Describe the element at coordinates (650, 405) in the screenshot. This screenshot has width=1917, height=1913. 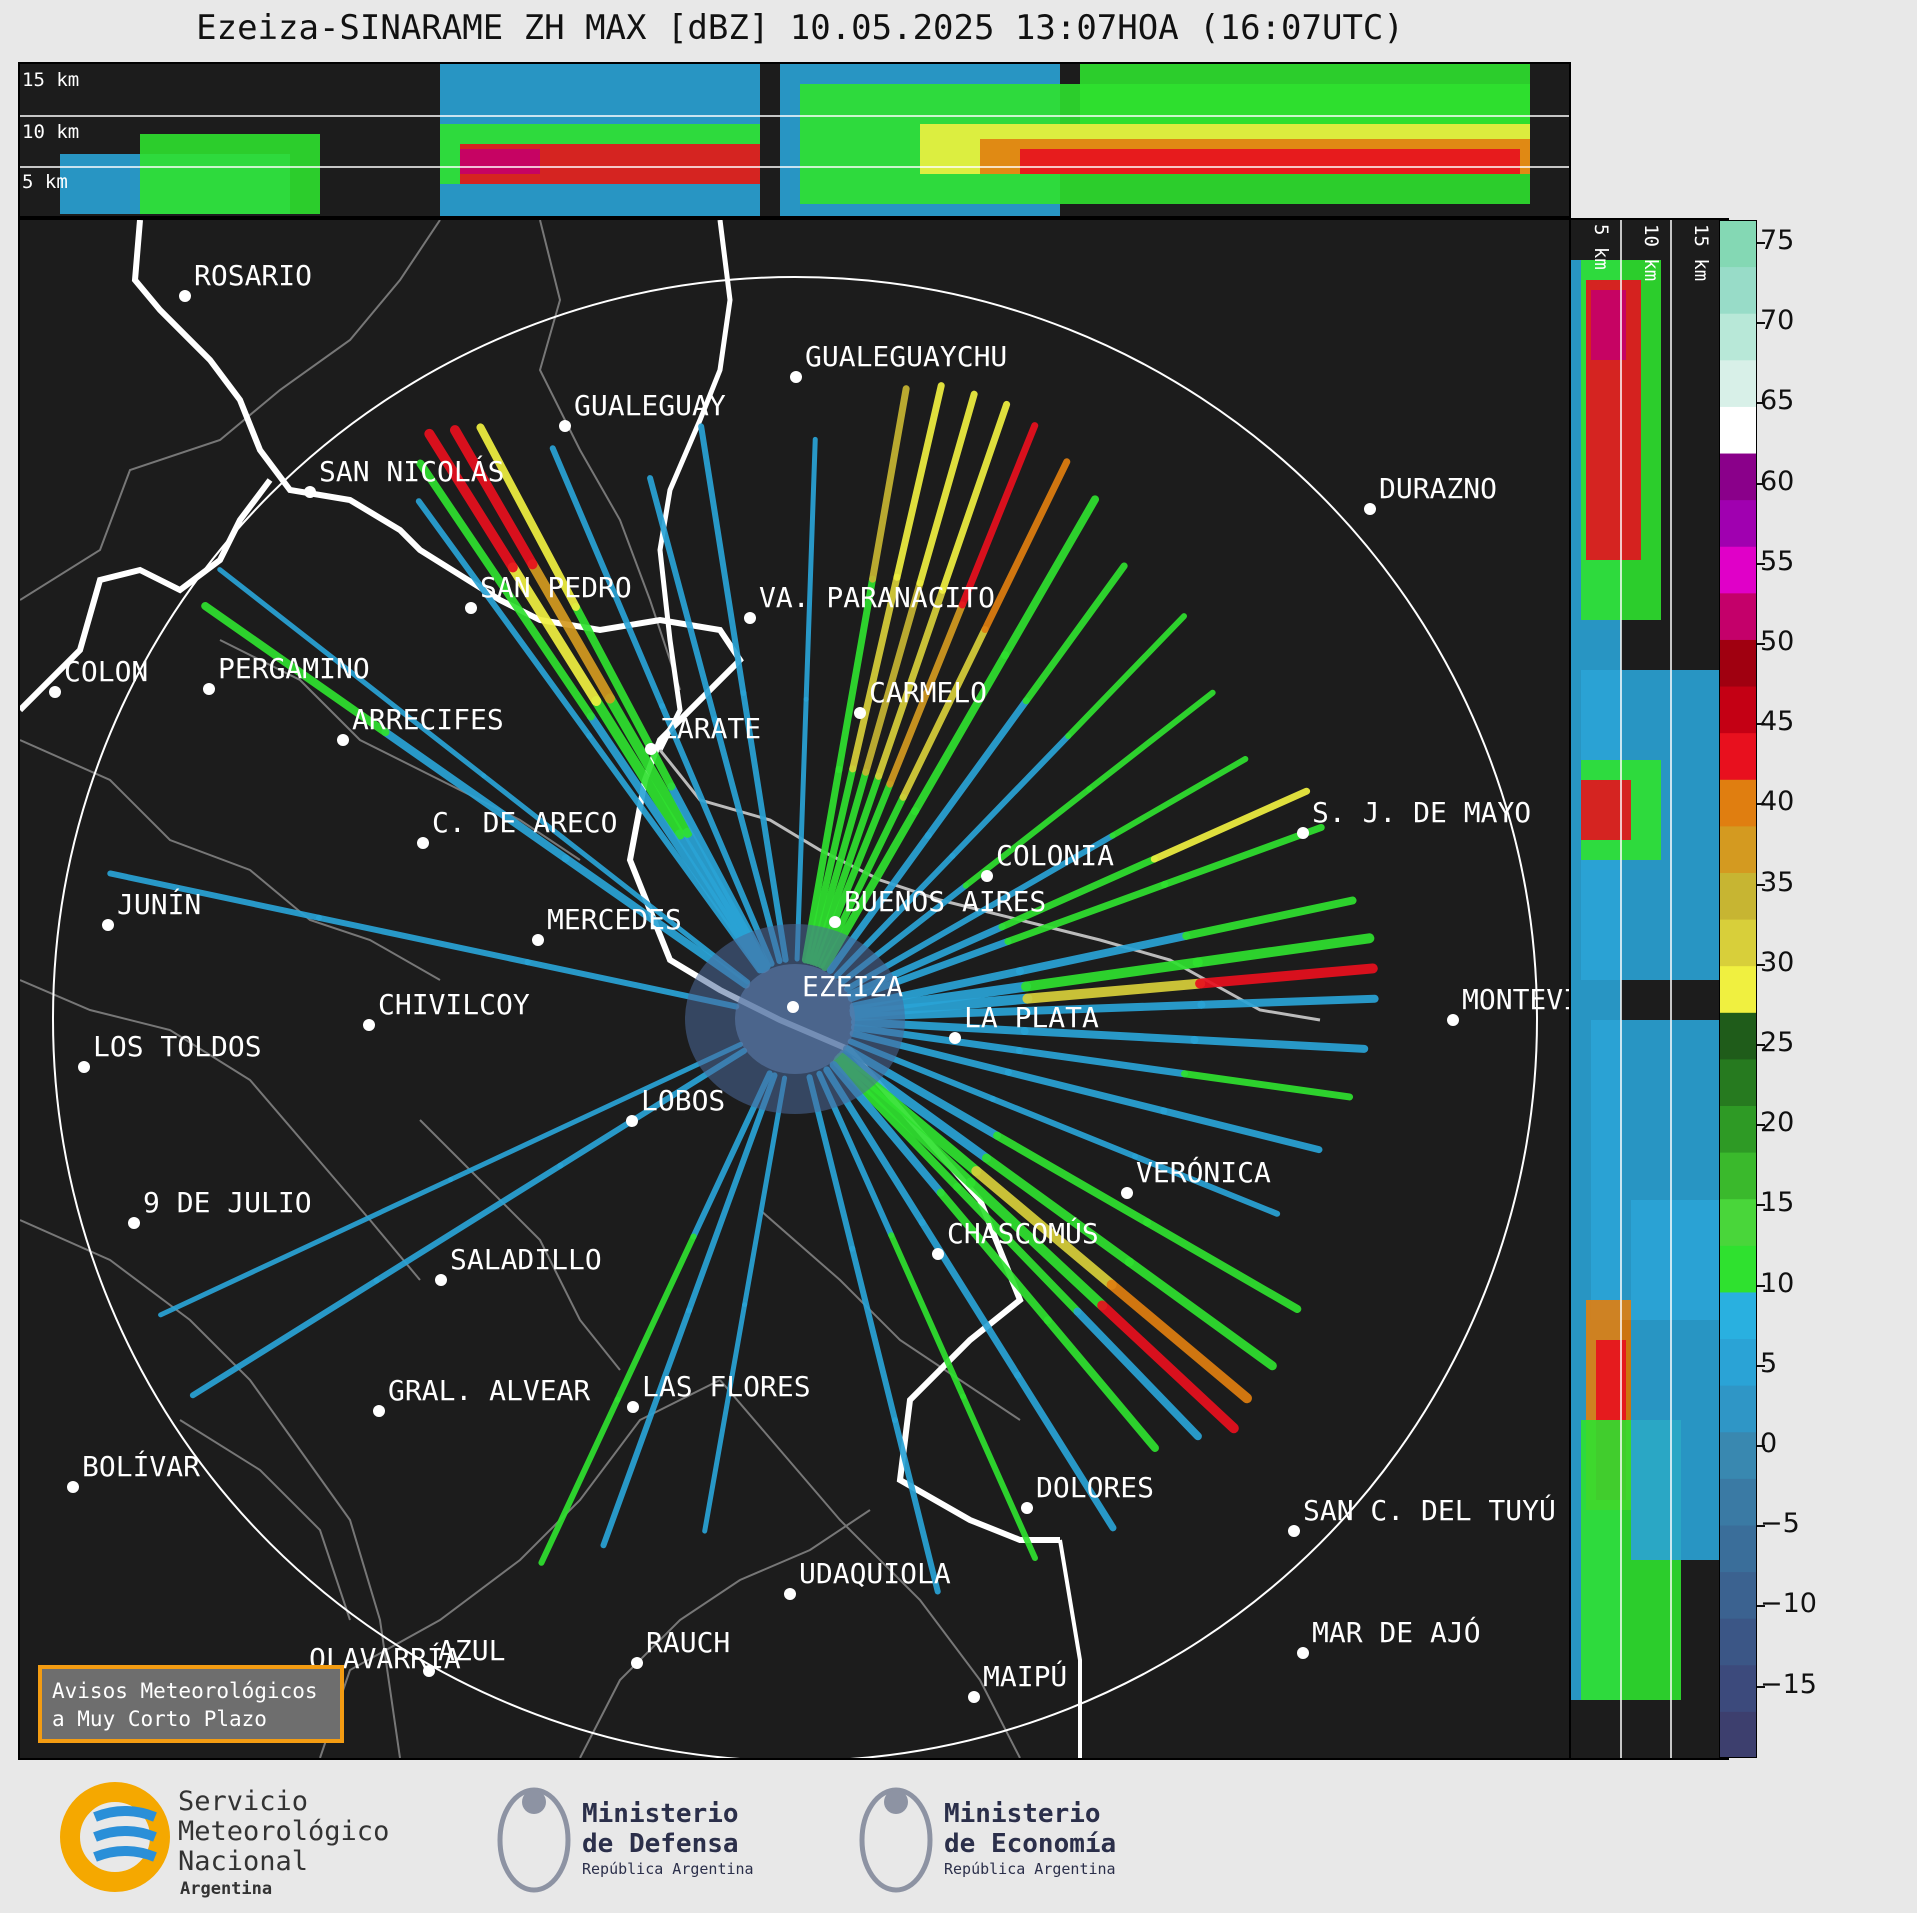
I see `city-label: GUALEGUAY` at that location.